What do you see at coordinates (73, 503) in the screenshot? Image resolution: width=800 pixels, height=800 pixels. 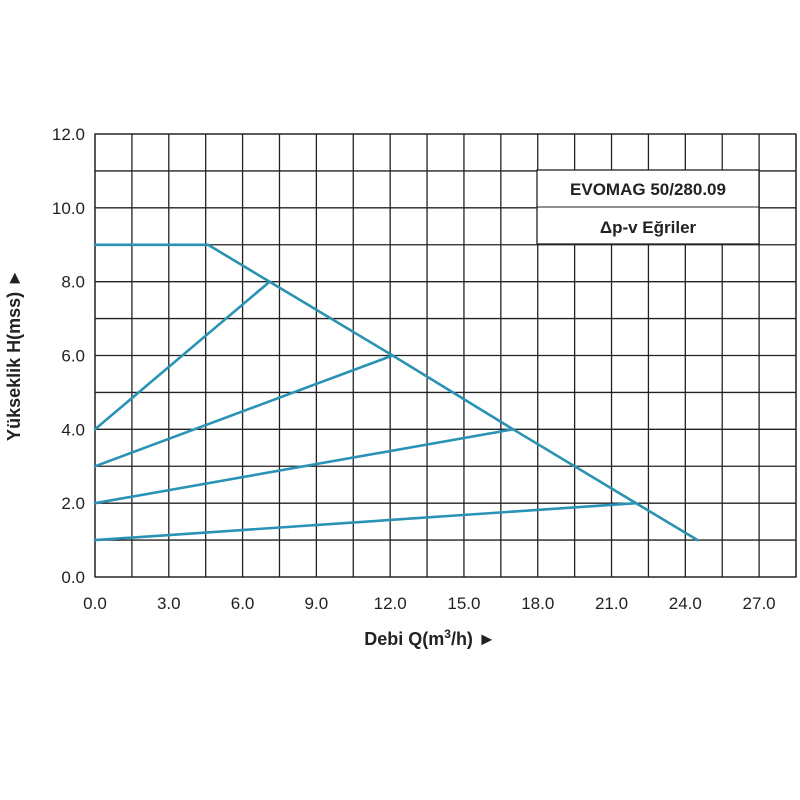 I see `y-tick-label: 2.0` at bounding box center [73, 503].